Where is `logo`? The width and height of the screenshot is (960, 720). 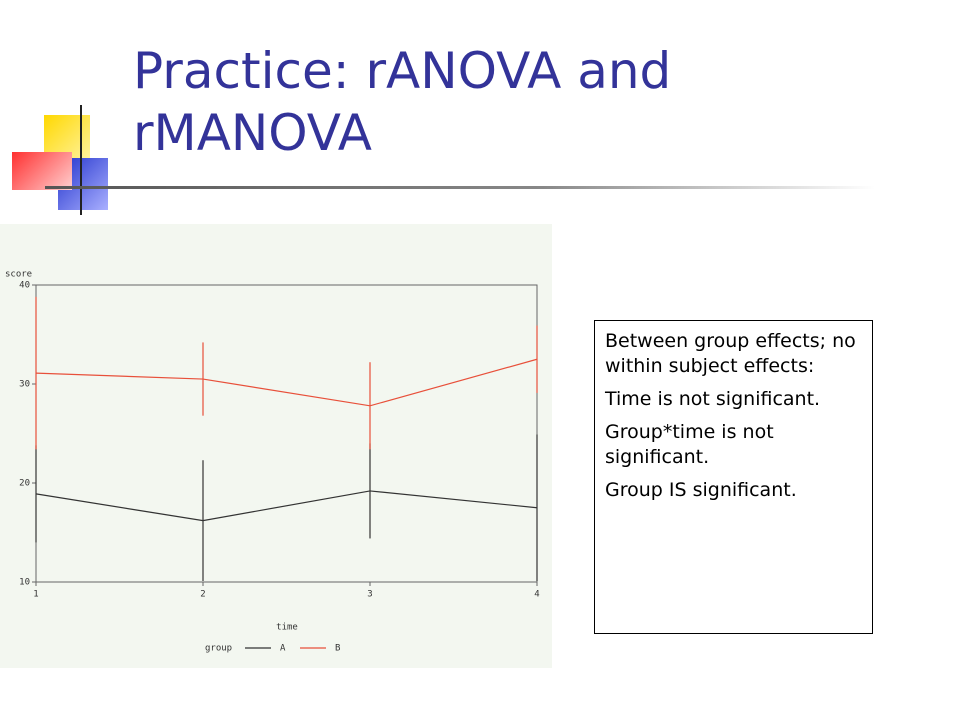 logo is located at coordinates (70, 160).